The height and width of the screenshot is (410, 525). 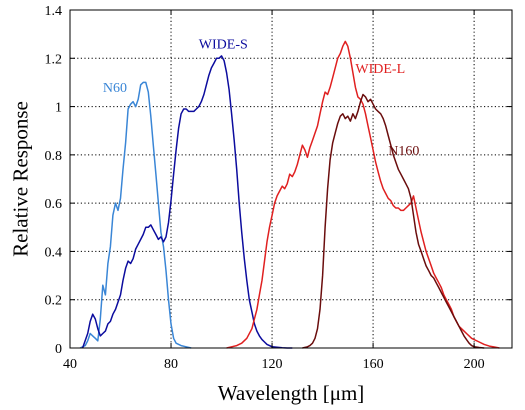 What do you see at coordinates (20, 179) in the screenshot?
I see `y-axis-label: Relative Response` at bounding box center [20, 179].